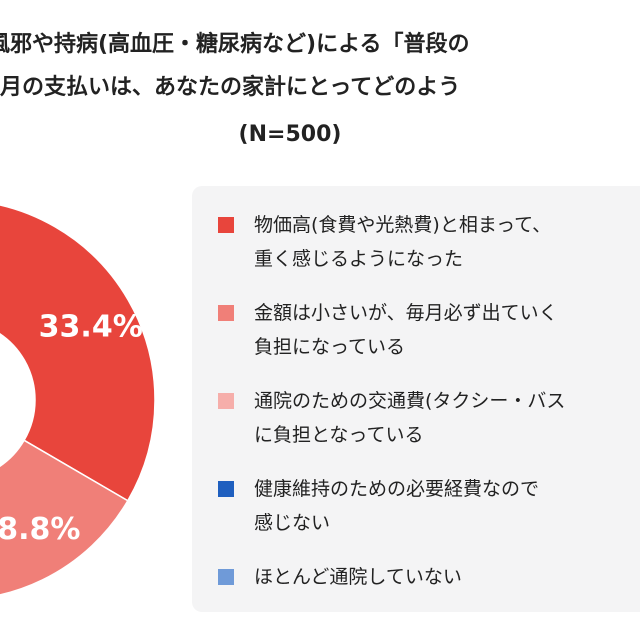 The width and height of the screenshot is (640, 640). Describe the element at coordinates (290, 134) in the screenshot. I see `chart-subtitle: (N=500)` at that location.